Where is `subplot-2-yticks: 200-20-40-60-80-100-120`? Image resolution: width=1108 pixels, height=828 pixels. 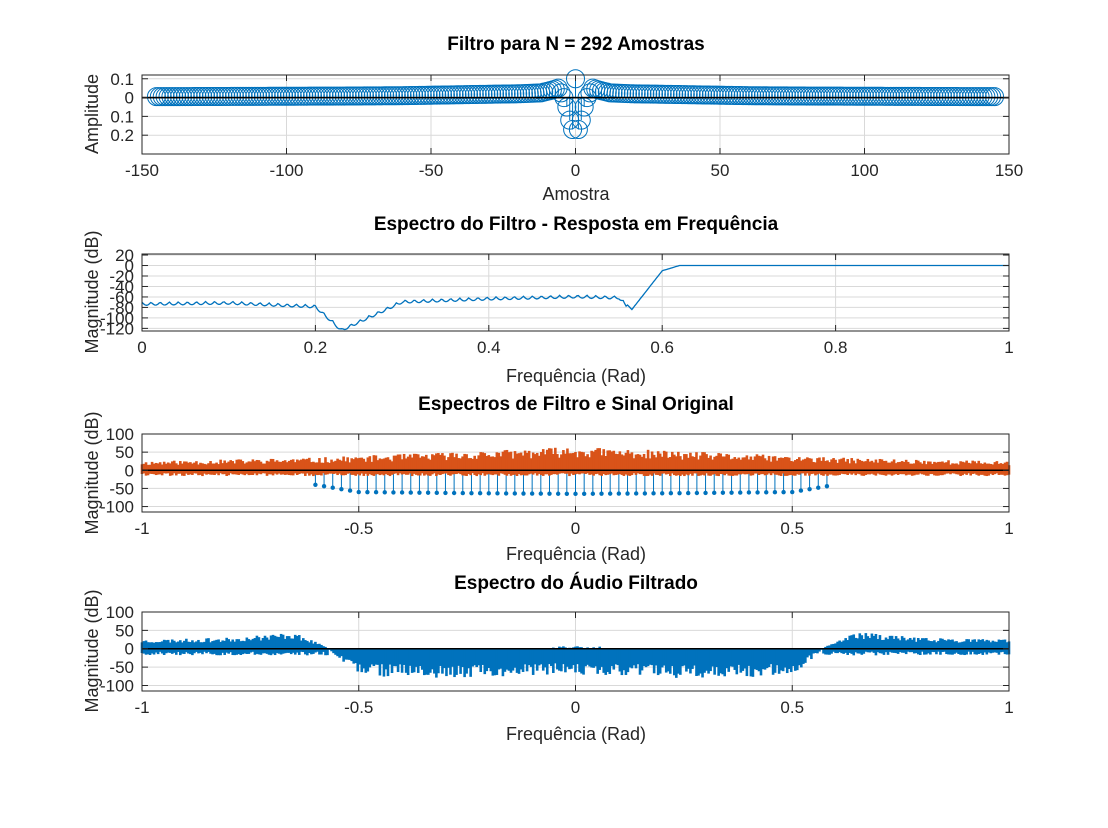
subplot-2-yticks: 200-20-40-60-80-100-120 is located at coordinates (554, 292).